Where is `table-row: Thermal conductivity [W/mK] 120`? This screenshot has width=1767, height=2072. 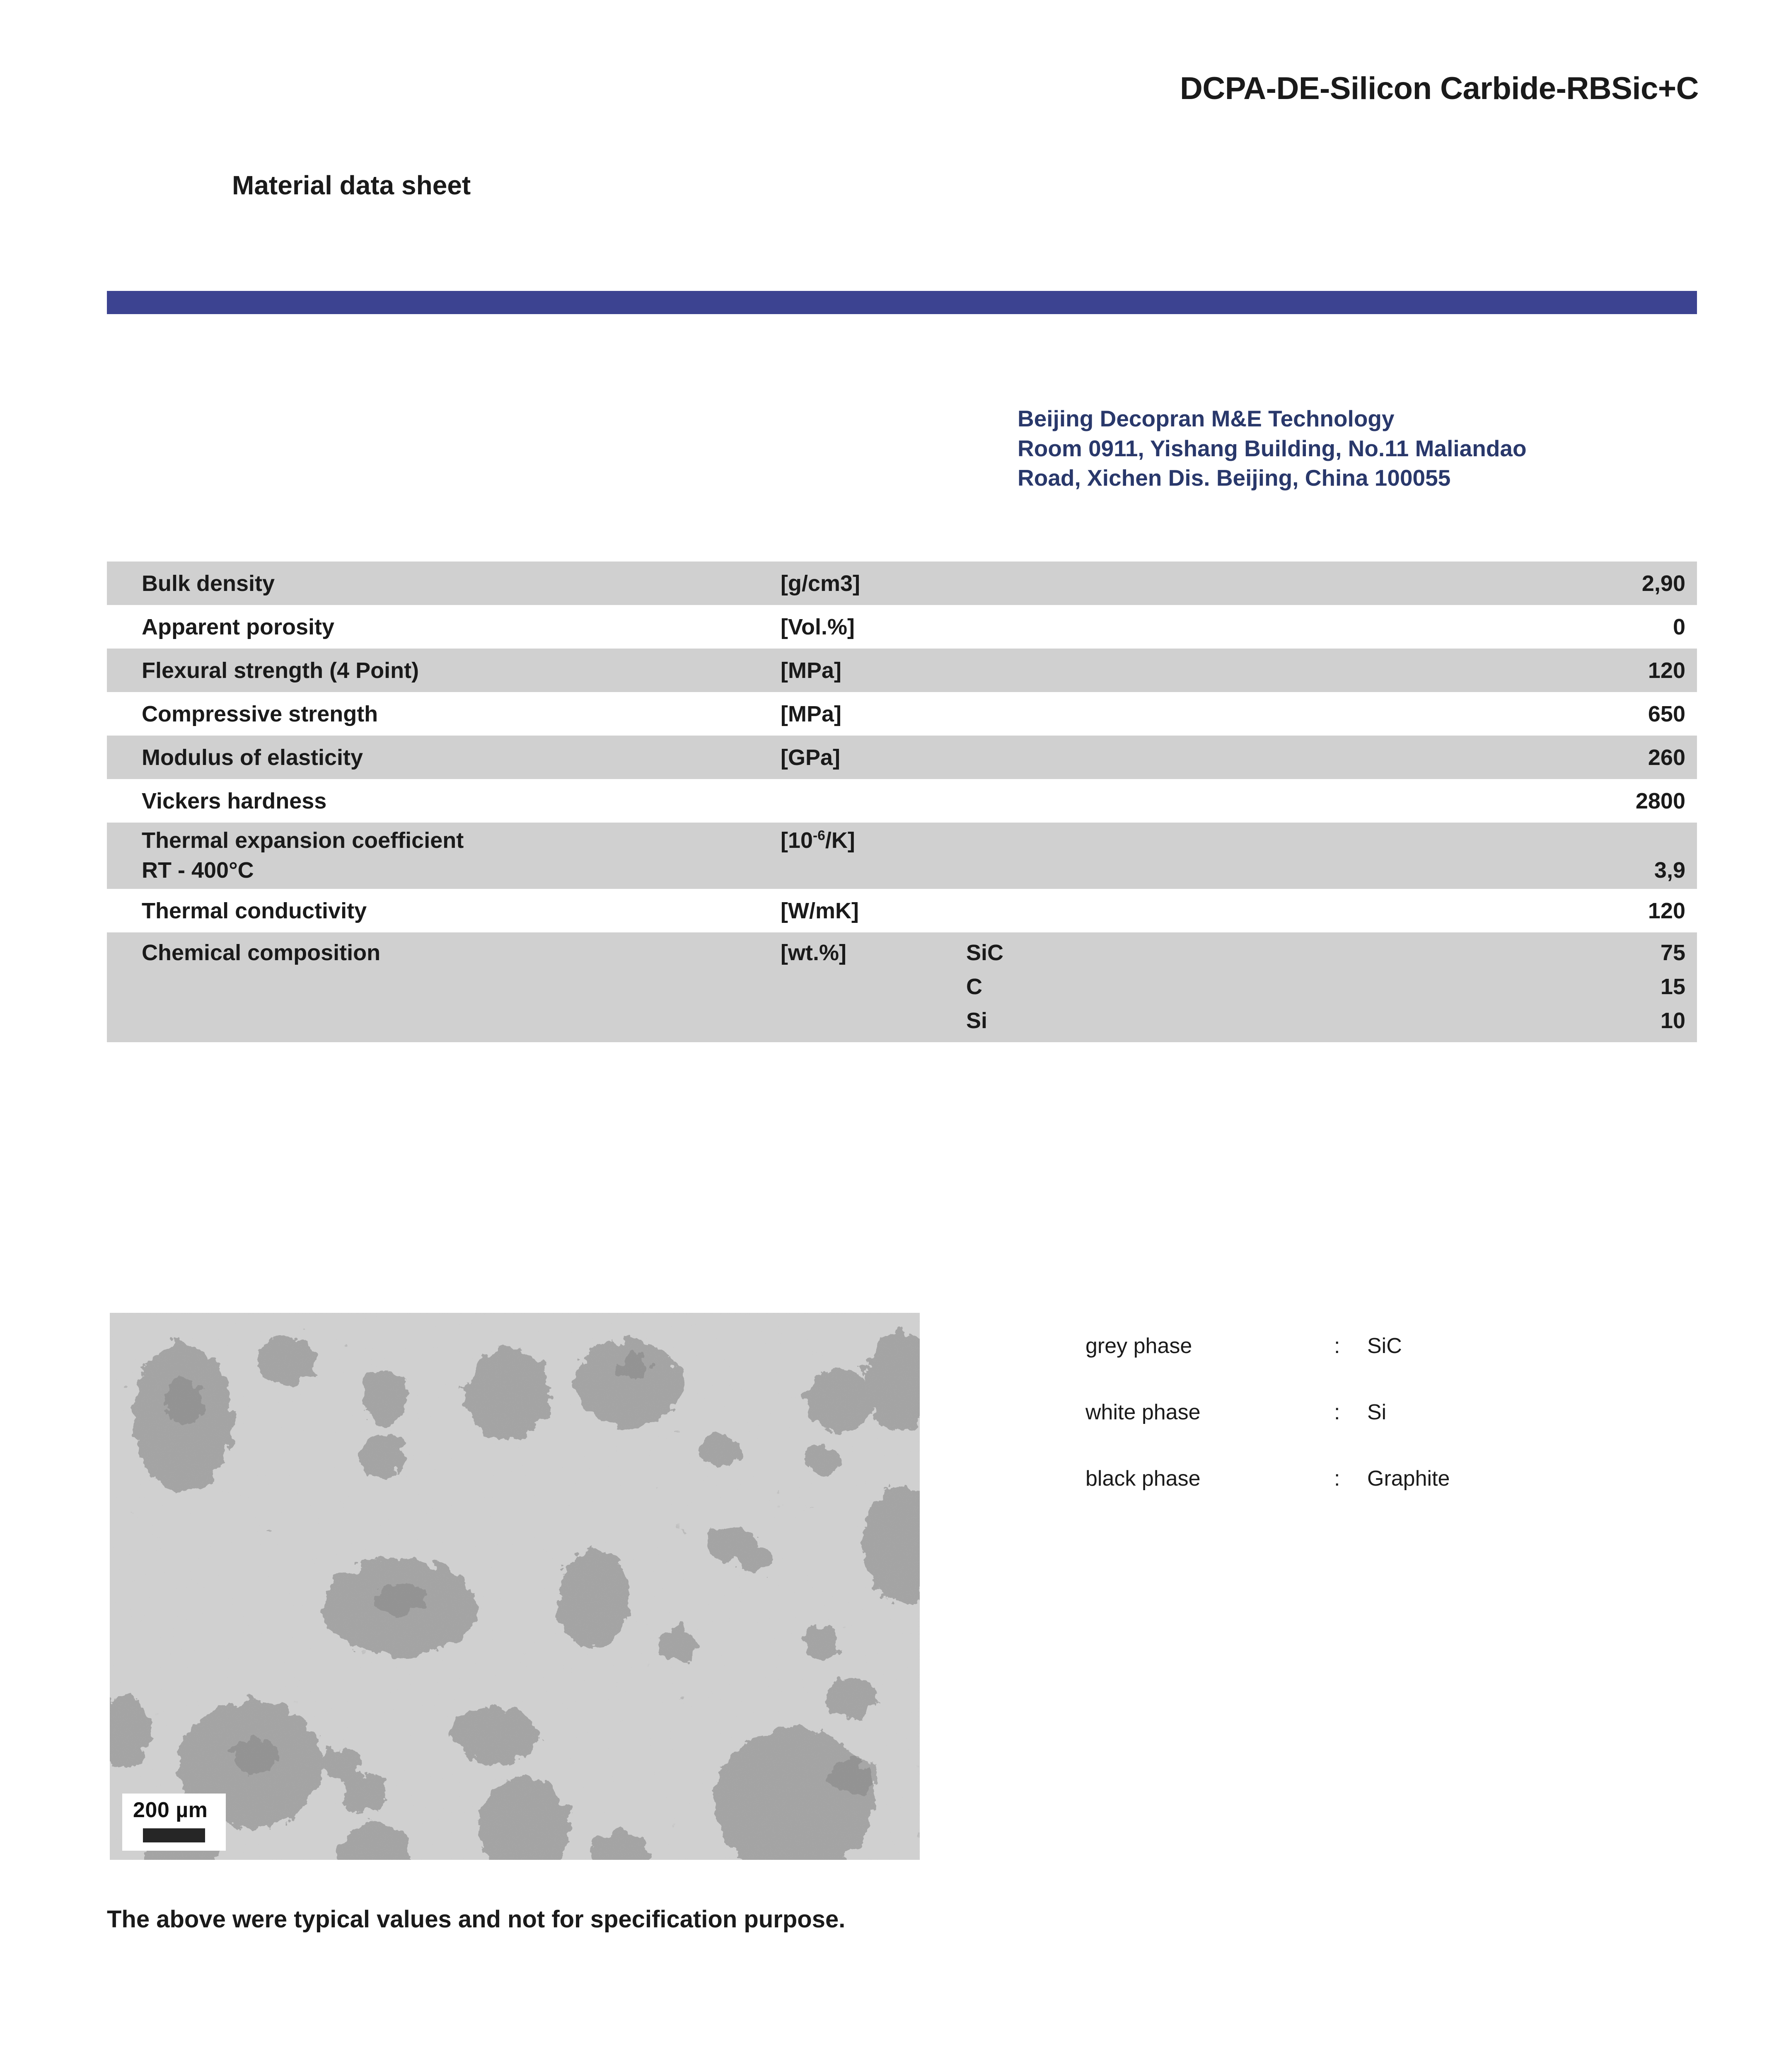 table-row: Thermal conductivity [W/mK] 120 is located at coordinates (902, 910).